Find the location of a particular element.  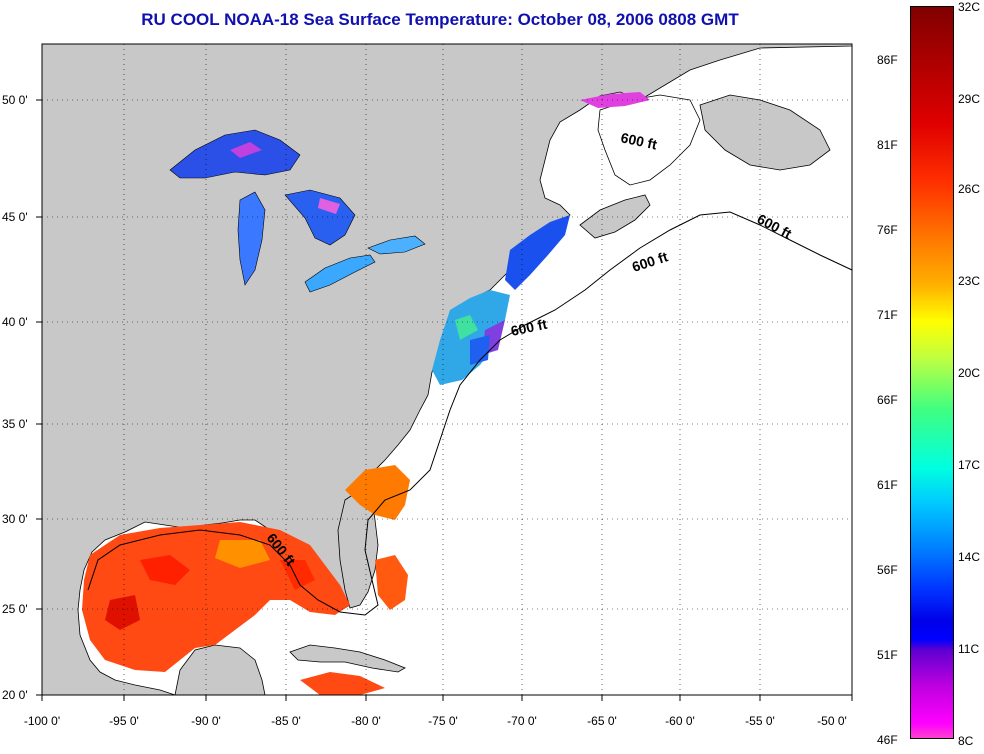

colorbar-c-label: 32C is located at coordinates (969, 7).